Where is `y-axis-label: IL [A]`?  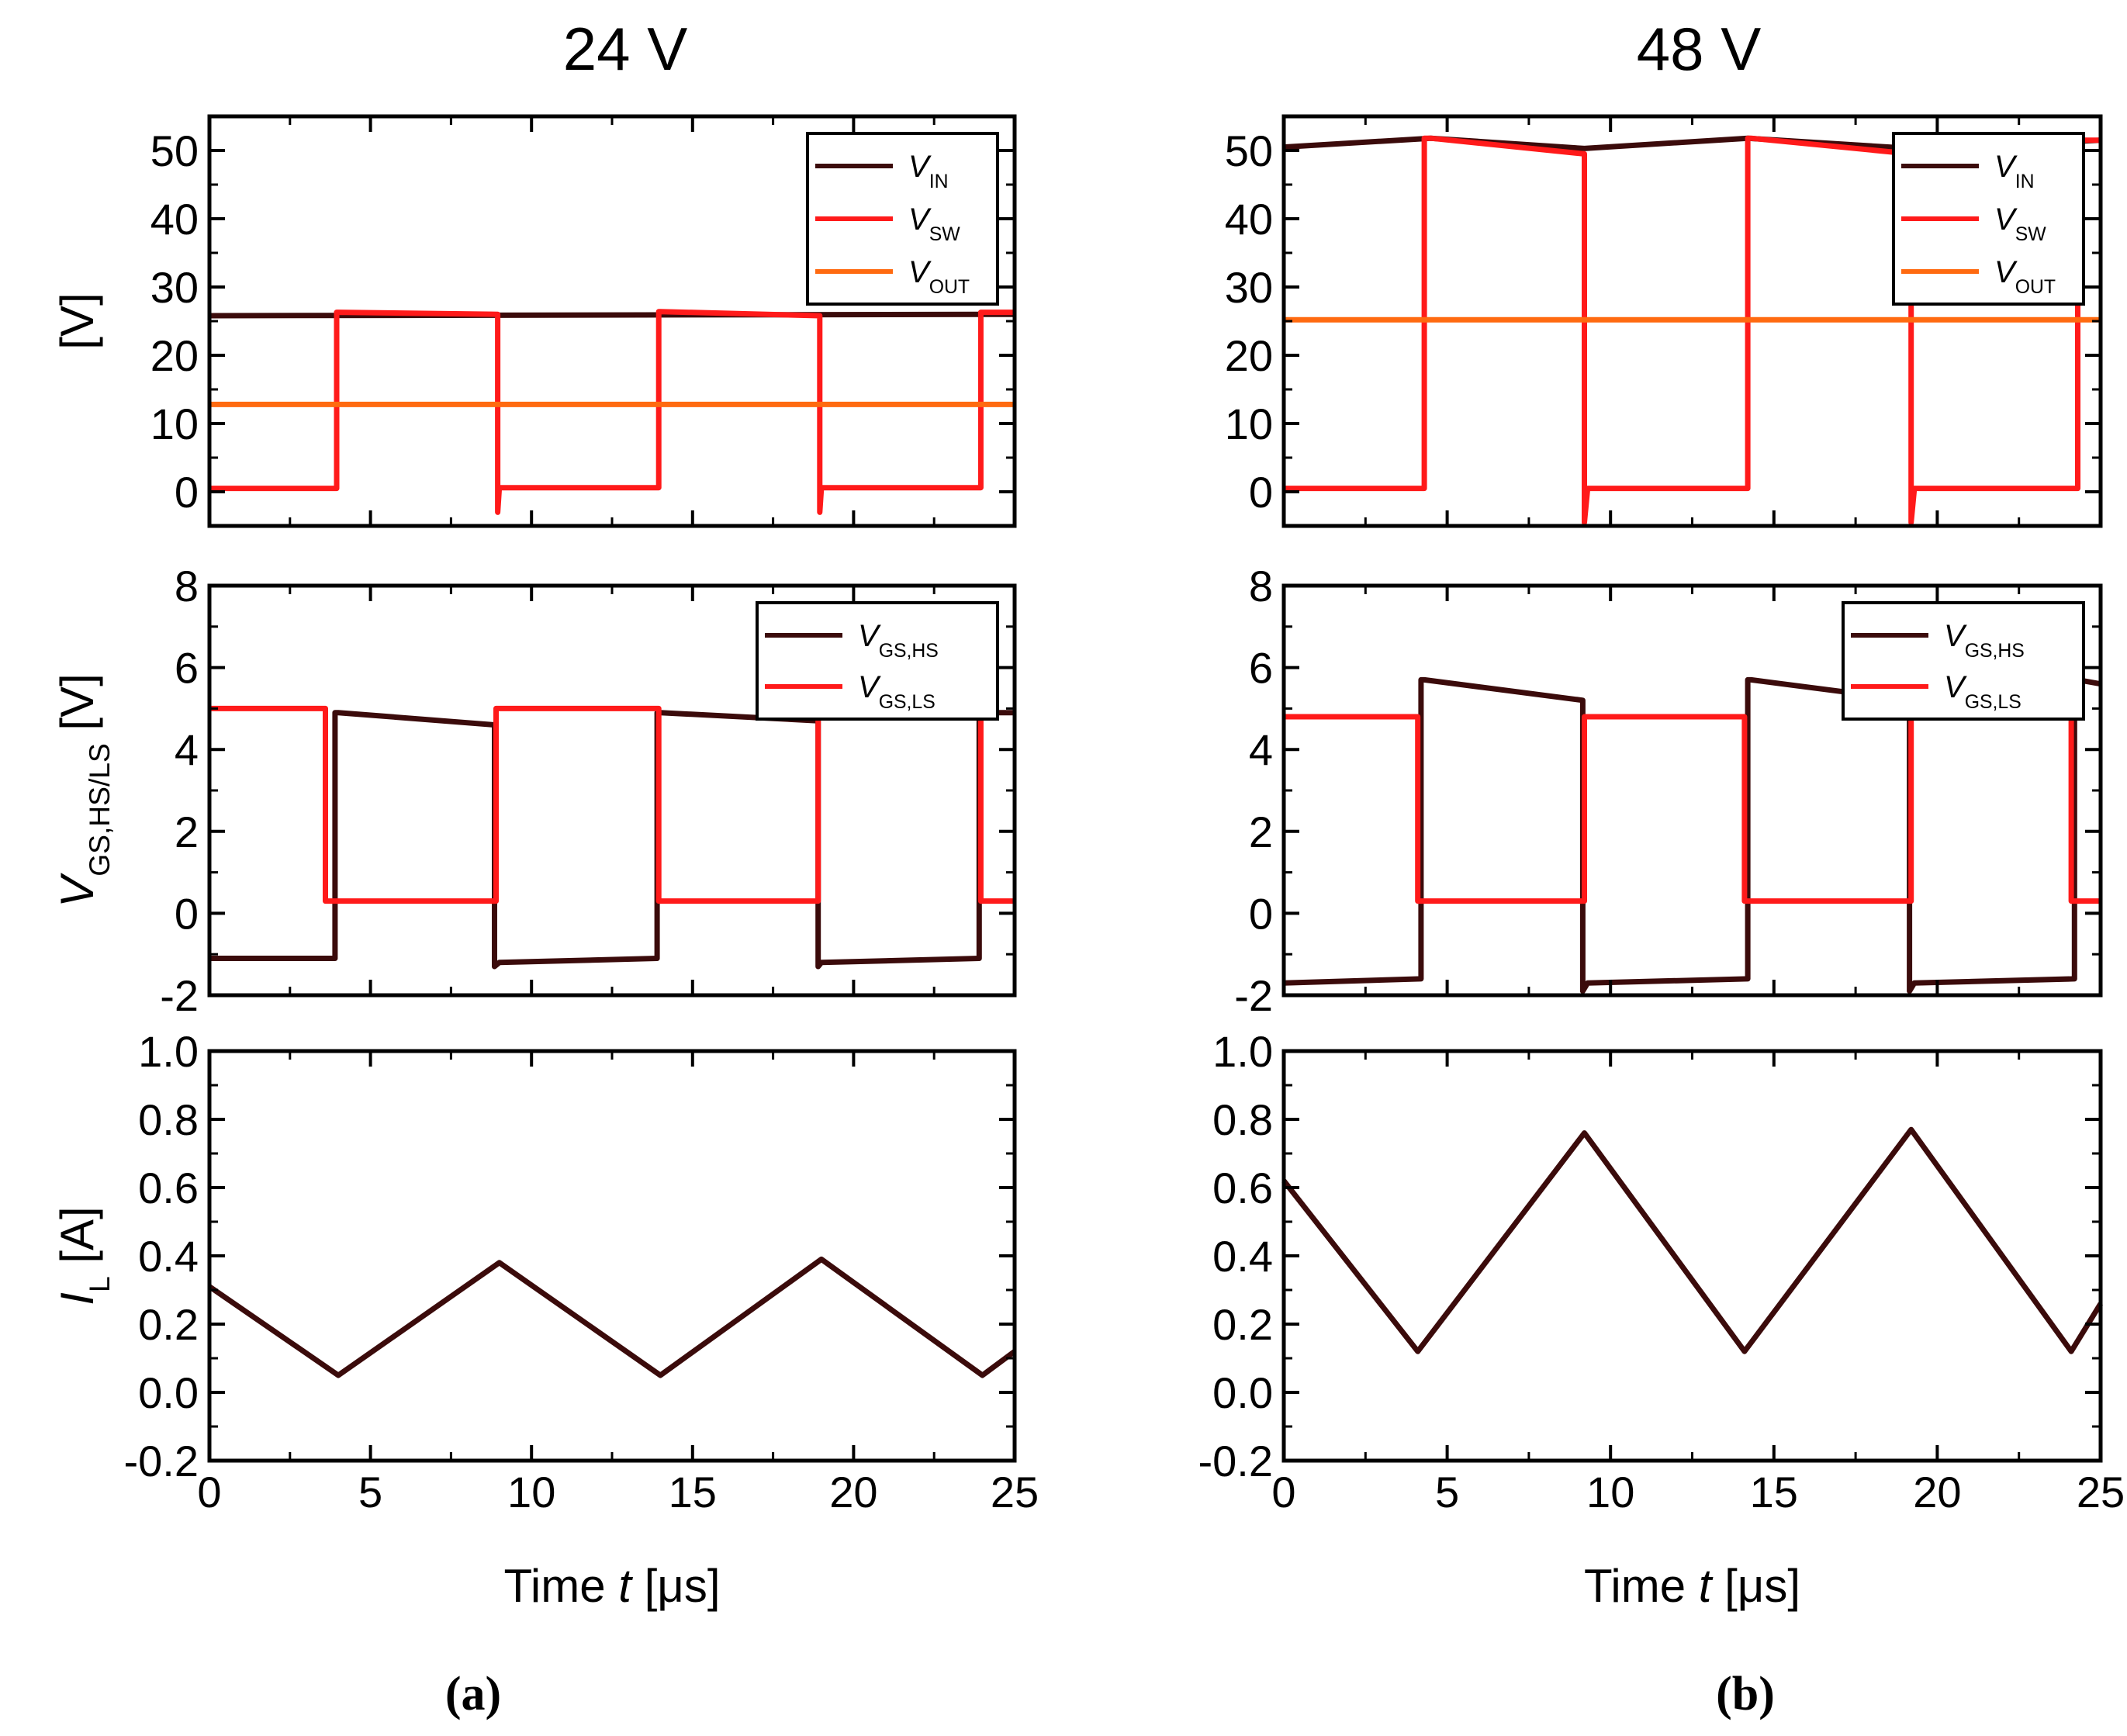
y-axis-label: IL [A] is located at coordinates (83, 1255).